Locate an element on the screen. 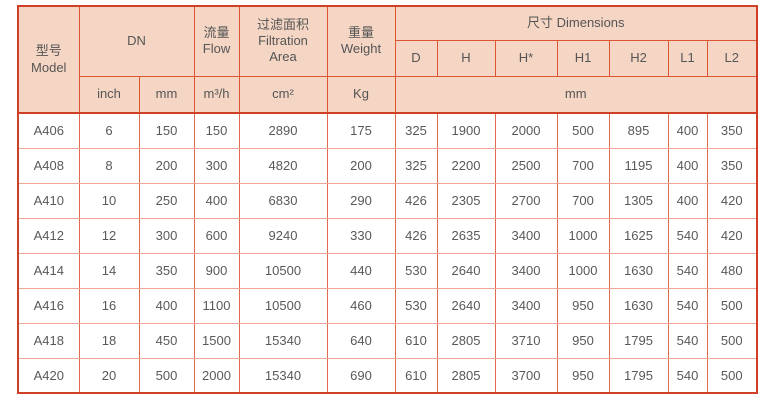 Image resolution: width=771 pixels, height=402 pixels. model-cell: A412 is located at coordinates (48, 235).